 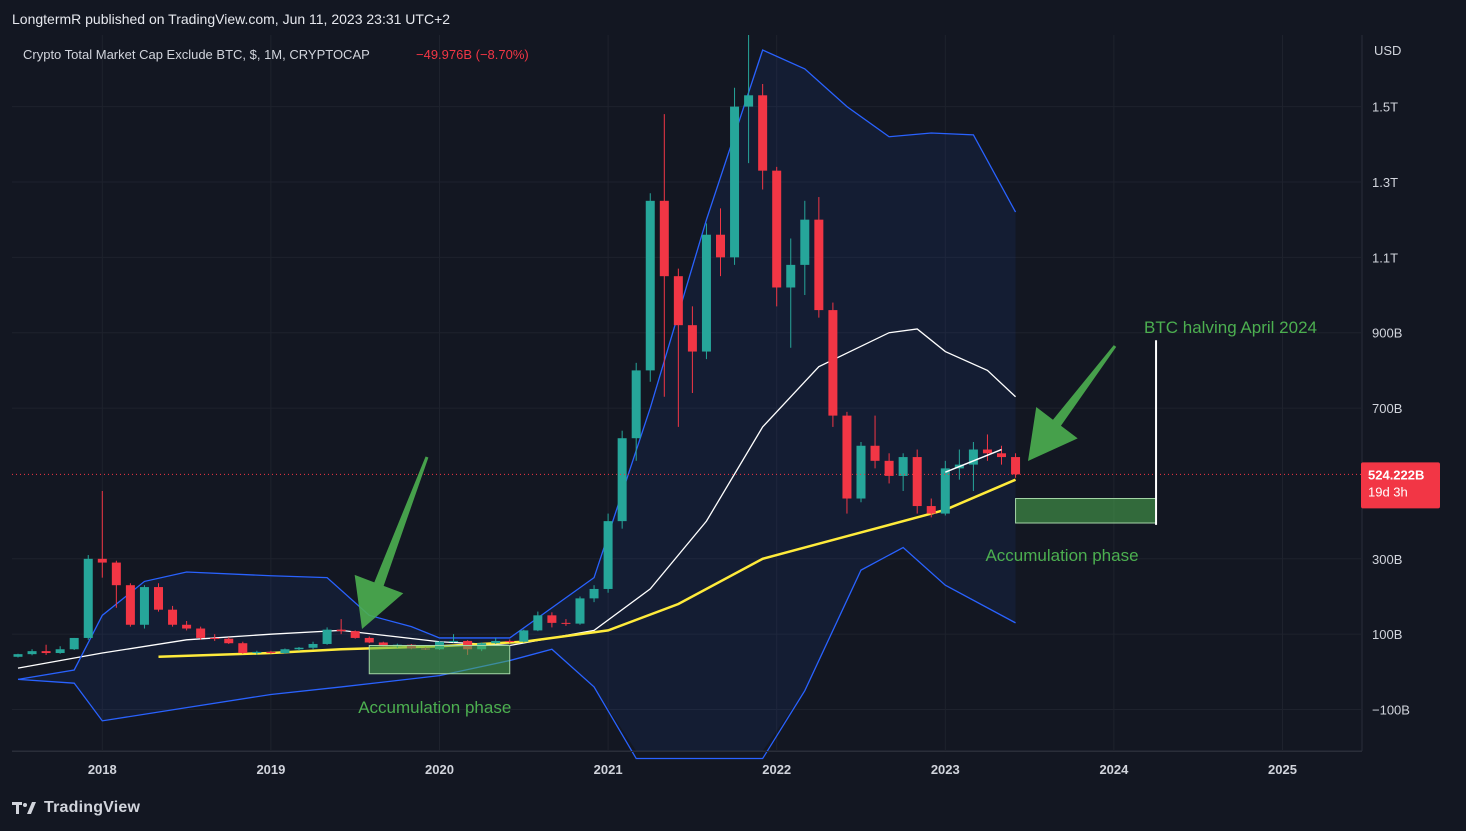 I want to click on time-axis-panel, so click(x=732, y=769).